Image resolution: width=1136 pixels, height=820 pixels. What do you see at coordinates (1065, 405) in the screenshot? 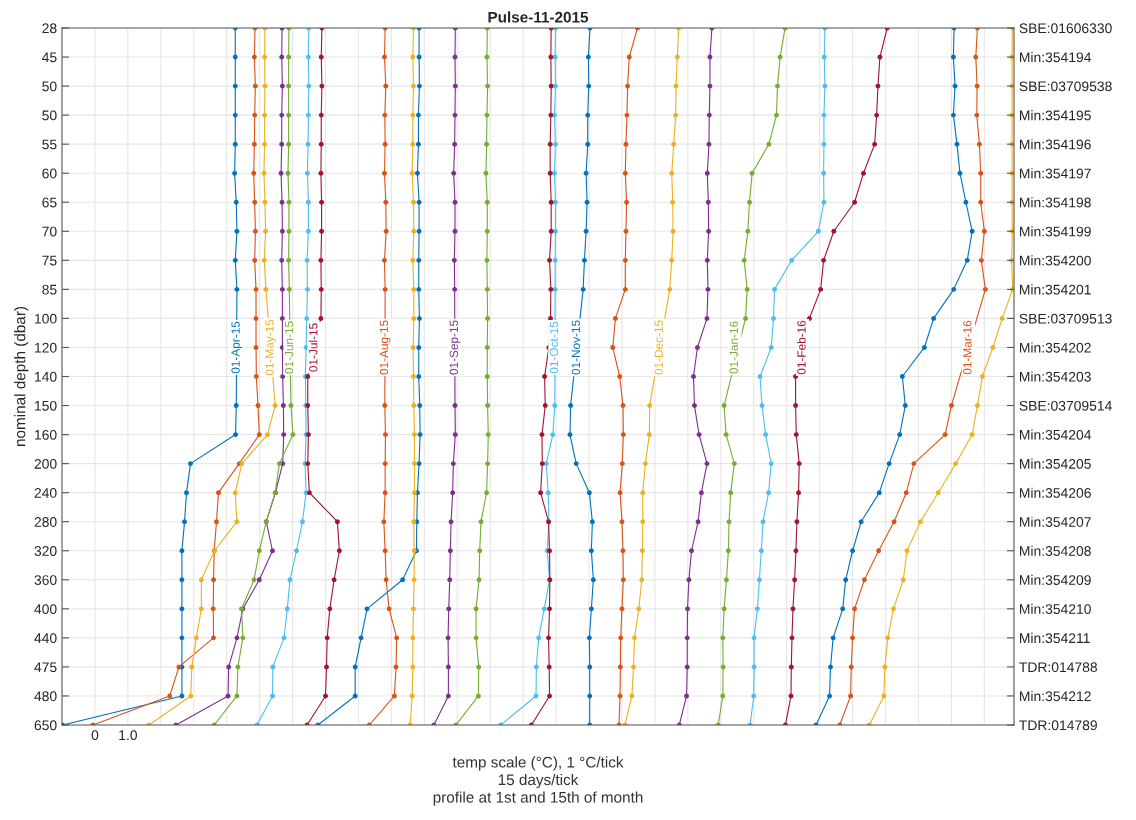
I see `y2-tick-label: SBE:03709514` at bounding box center [1065, 405].